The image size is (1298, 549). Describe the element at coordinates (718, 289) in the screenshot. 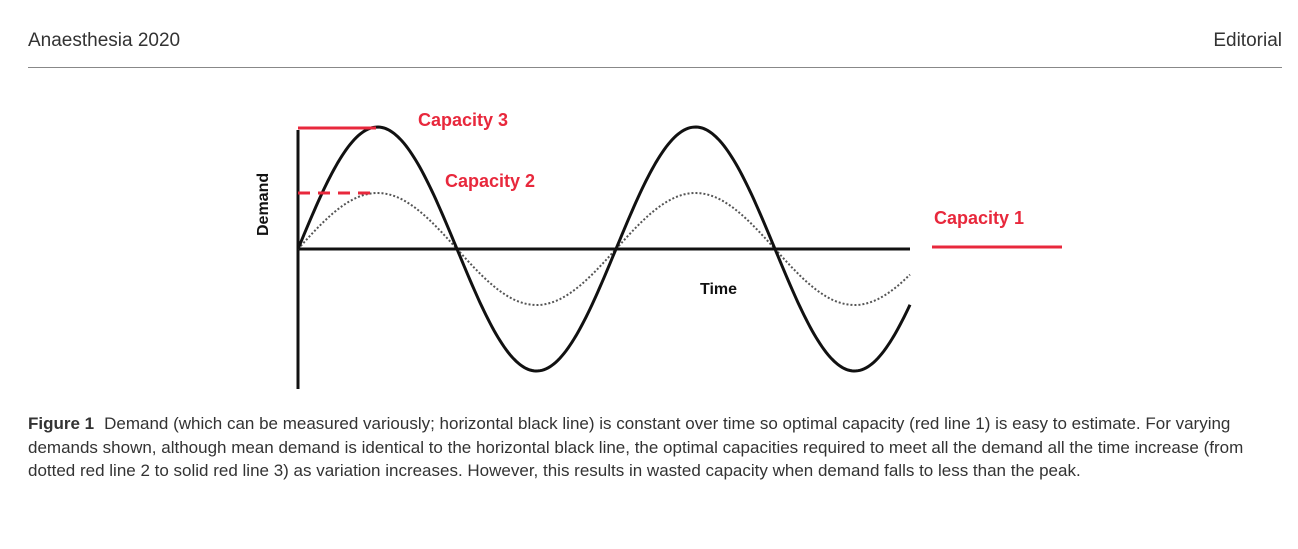

I see `x-axis-label: Time` at that location.